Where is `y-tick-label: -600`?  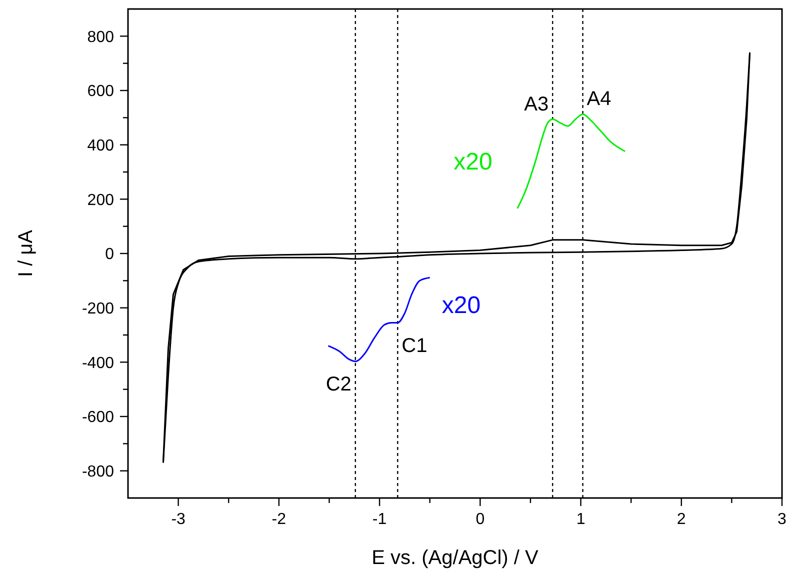 y-tick-label: -600 is located at coordinates (98, 417).